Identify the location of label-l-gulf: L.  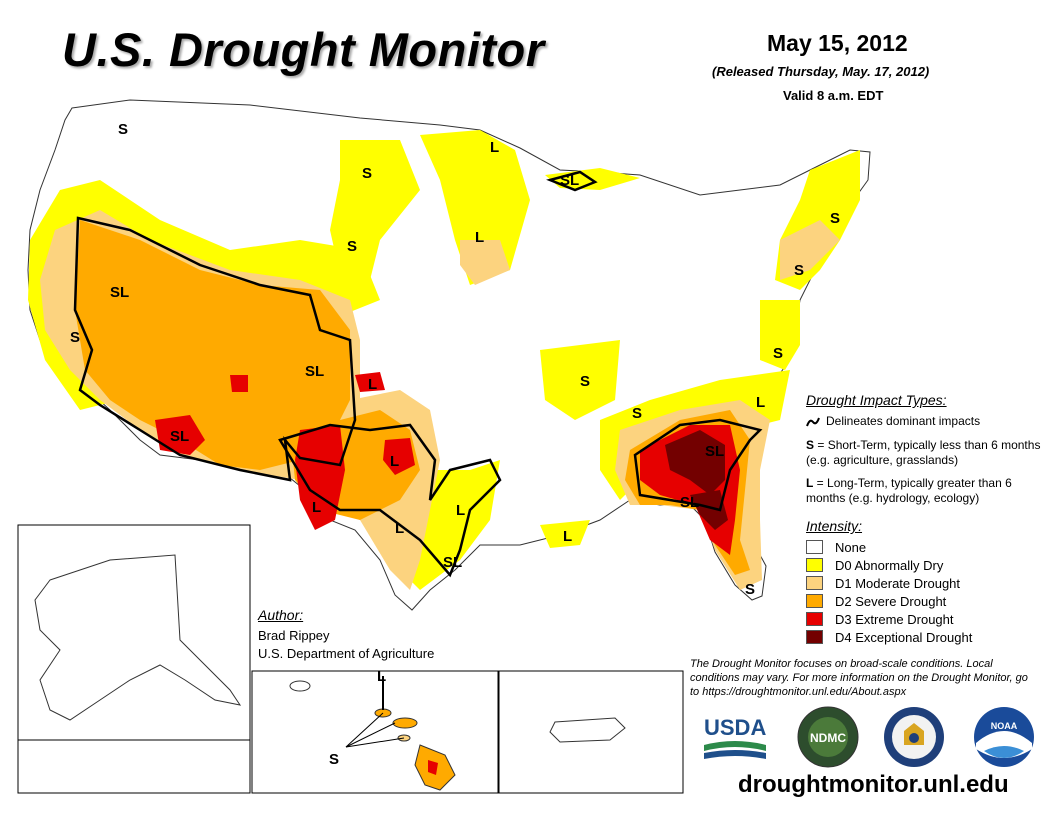
(567, 536).